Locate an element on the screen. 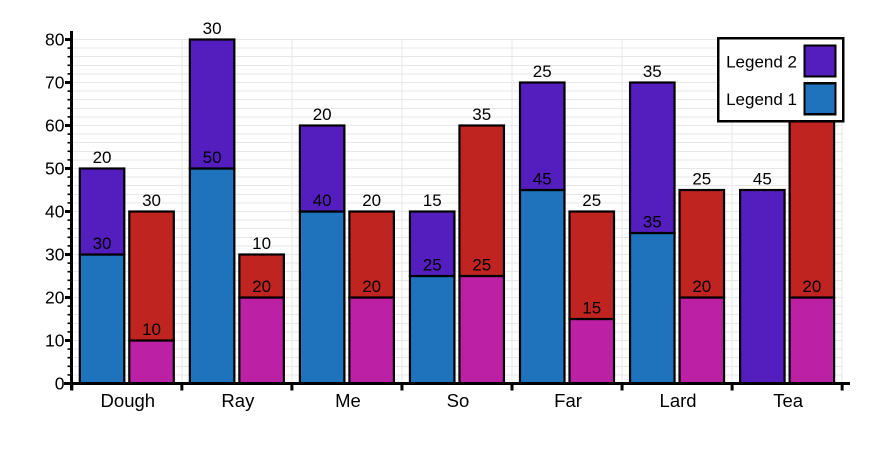 The image size is (892, 455). svg-text: 60 is located at coordinates (55, 126).